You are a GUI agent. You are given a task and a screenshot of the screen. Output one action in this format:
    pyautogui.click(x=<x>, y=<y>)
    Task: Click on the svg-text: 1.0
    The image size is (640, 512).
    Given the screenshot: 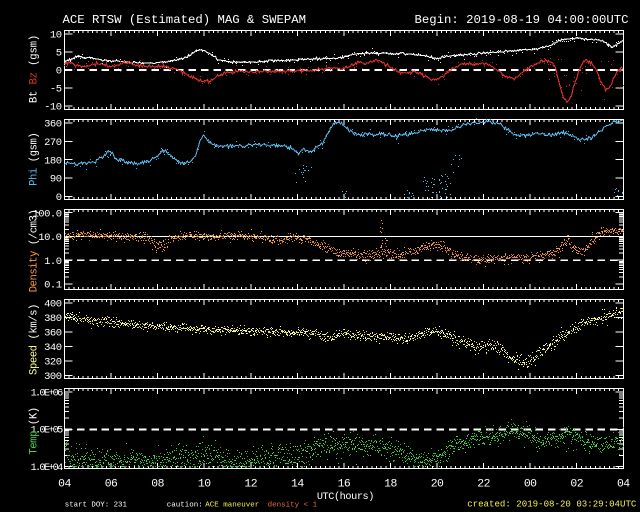 What is the action you would take?
    pyautogui.click(x=53, y=262)
    